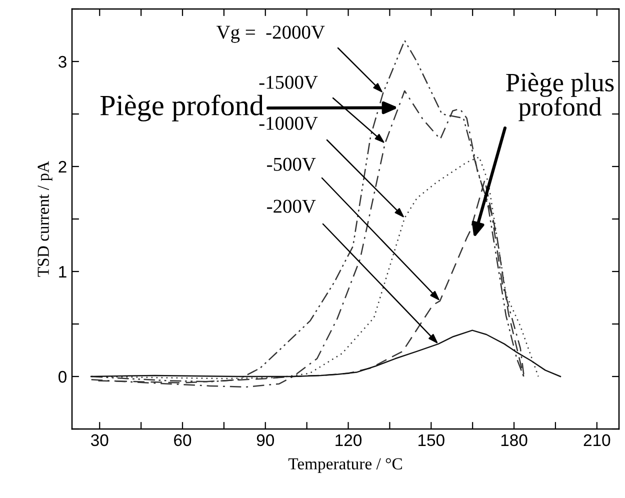 This screenshot has height=498, width=625. What do you see at coordinates (349, 440) in the screenshot?
I see `x-tick-label: 120` at bounding box center [349, 440].